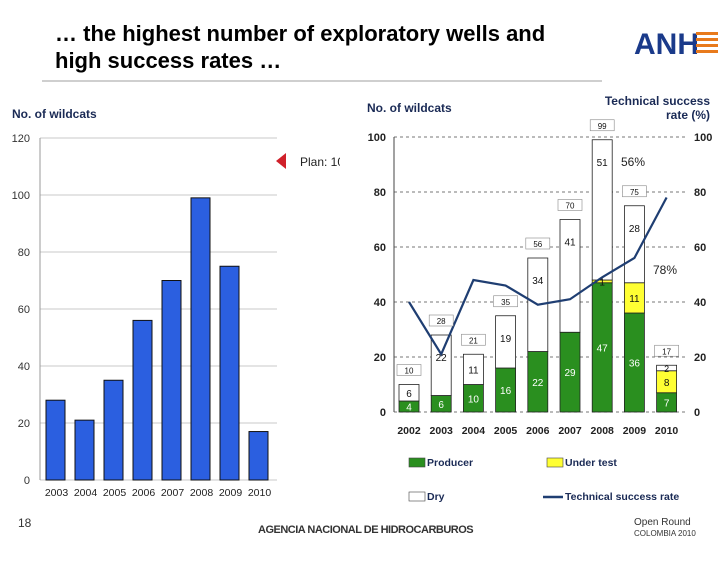 This screenshot has width=720, height=565. I want to click on chart1-xtick-2009: 2009, so click(231, 493).